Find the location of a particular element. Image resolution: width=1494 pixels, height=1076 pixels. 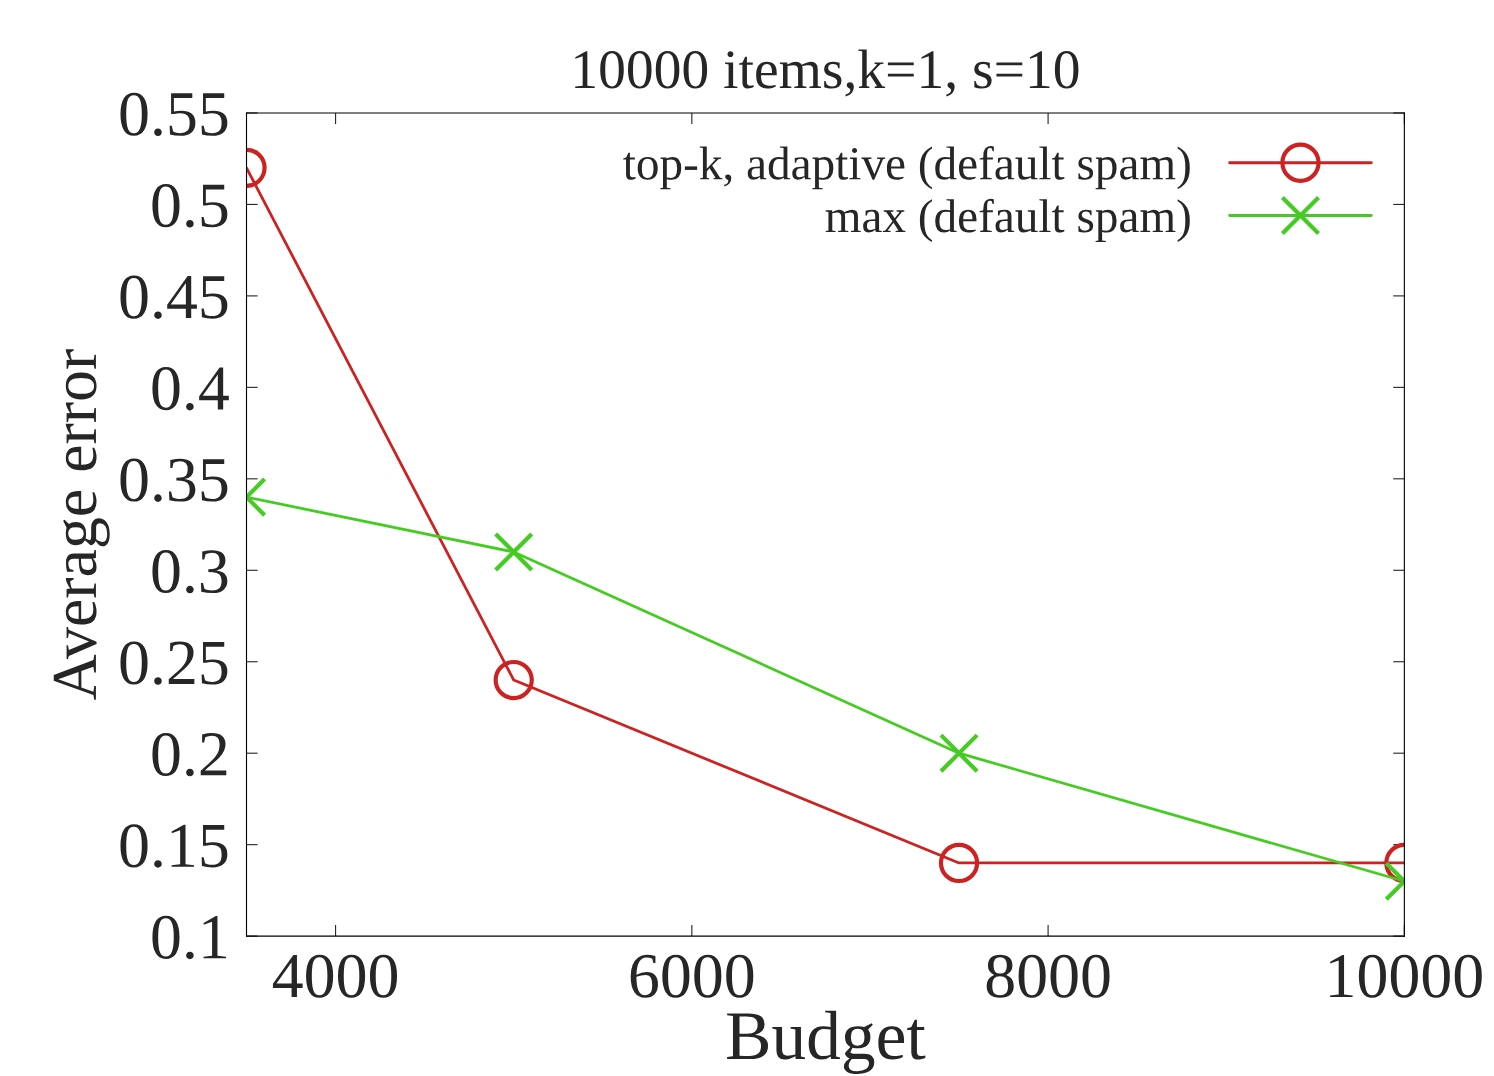

y-tick-label: 0.55 is located at coordinates (174, 114).